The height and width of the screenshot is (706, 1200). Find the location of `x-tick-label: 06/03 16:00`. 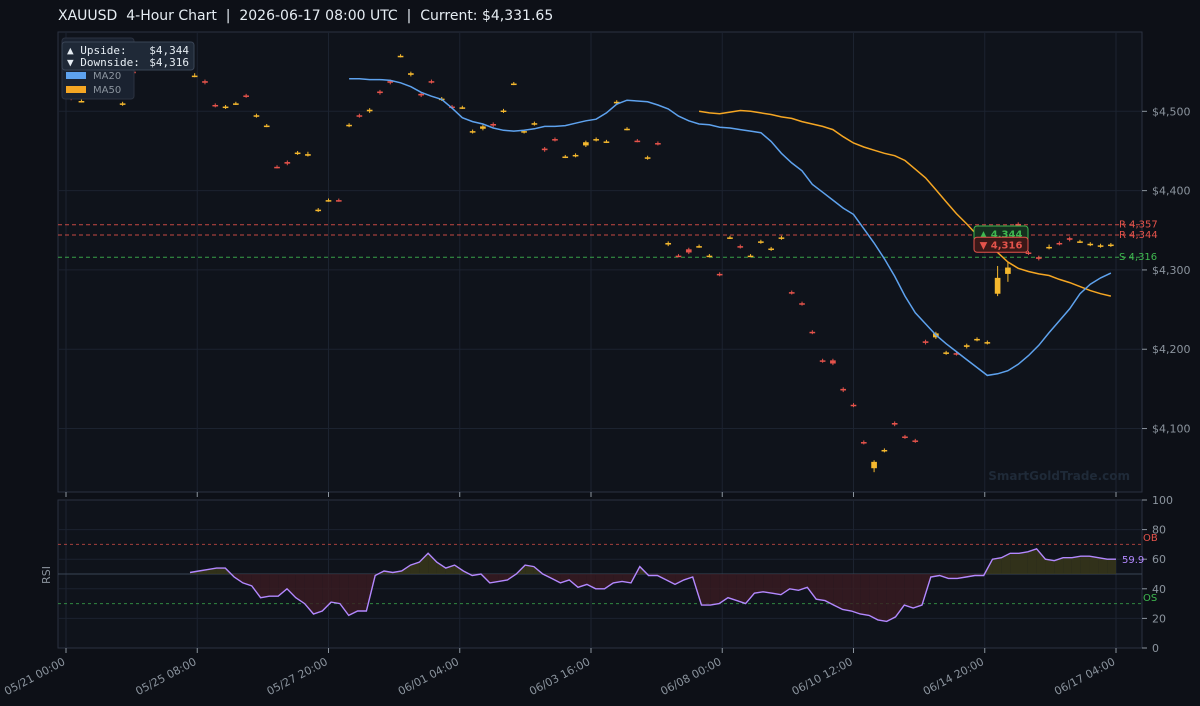

x-tick-label: 06/03 16:00 is located at coordinates (559, 676).